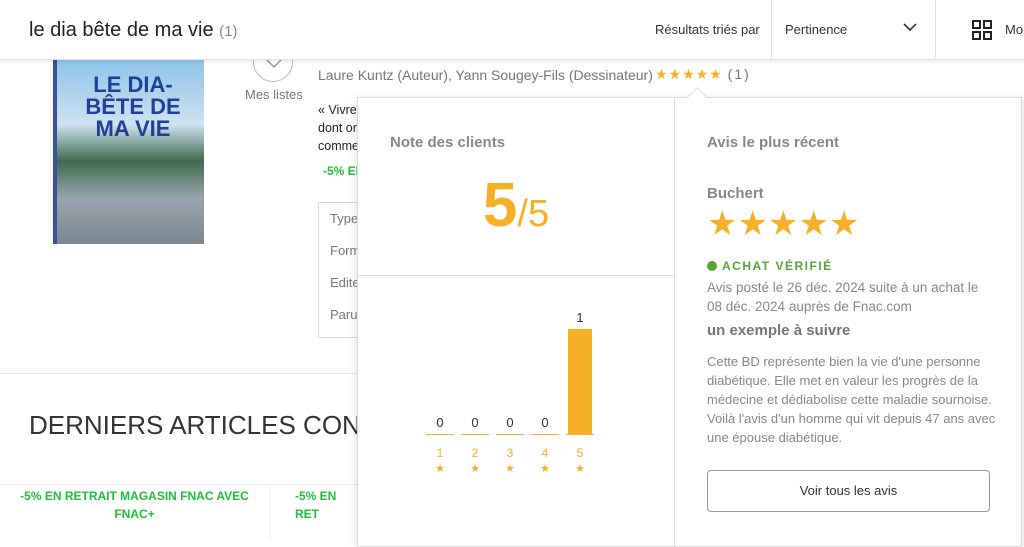 The width and height of the screenshot is (1024, 547). I want to click on my-lists-label: Mes listes, so click(274, 94).